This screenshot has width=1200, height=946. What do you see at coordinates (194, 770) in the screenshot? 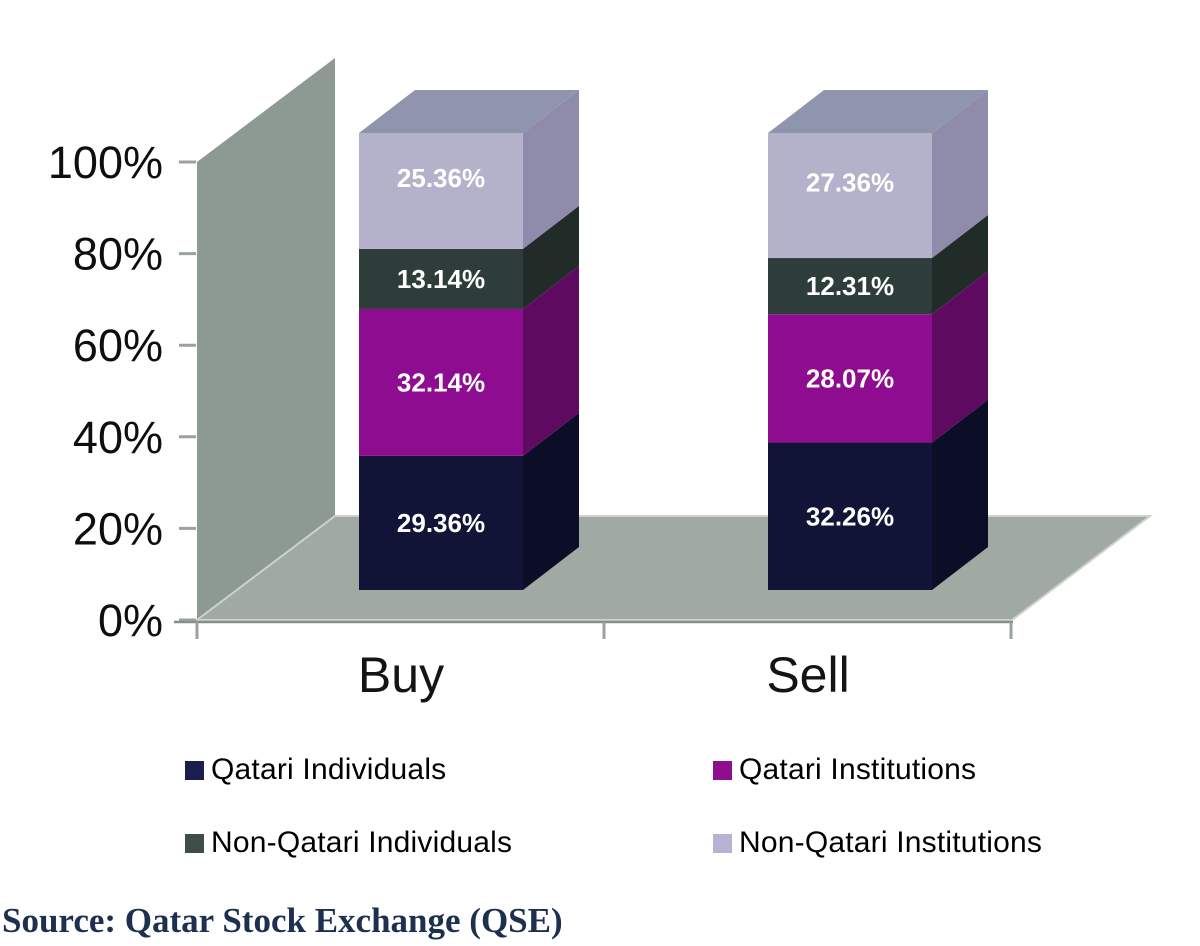
I see `legend-swatch-qatari-individuals-icon` at bounding box center [194, 770].